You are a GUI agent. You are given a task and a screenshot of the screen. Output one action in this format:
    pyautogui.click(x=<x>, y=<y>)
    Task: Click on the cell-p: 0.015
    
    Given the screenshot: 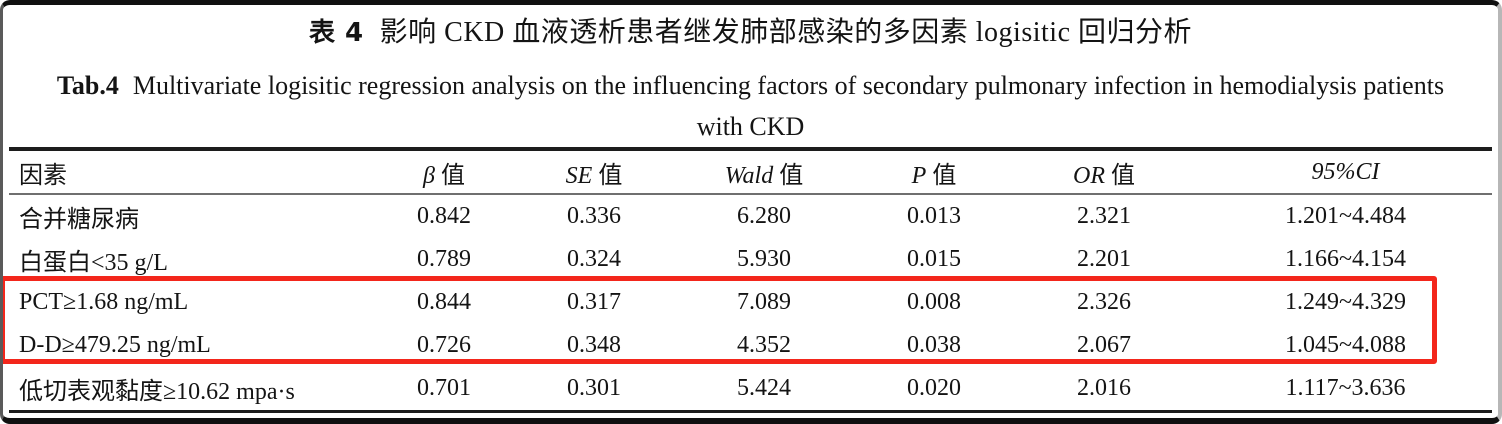 What is the action you would take?
    pyautogui.click(x=934, y=259)
    